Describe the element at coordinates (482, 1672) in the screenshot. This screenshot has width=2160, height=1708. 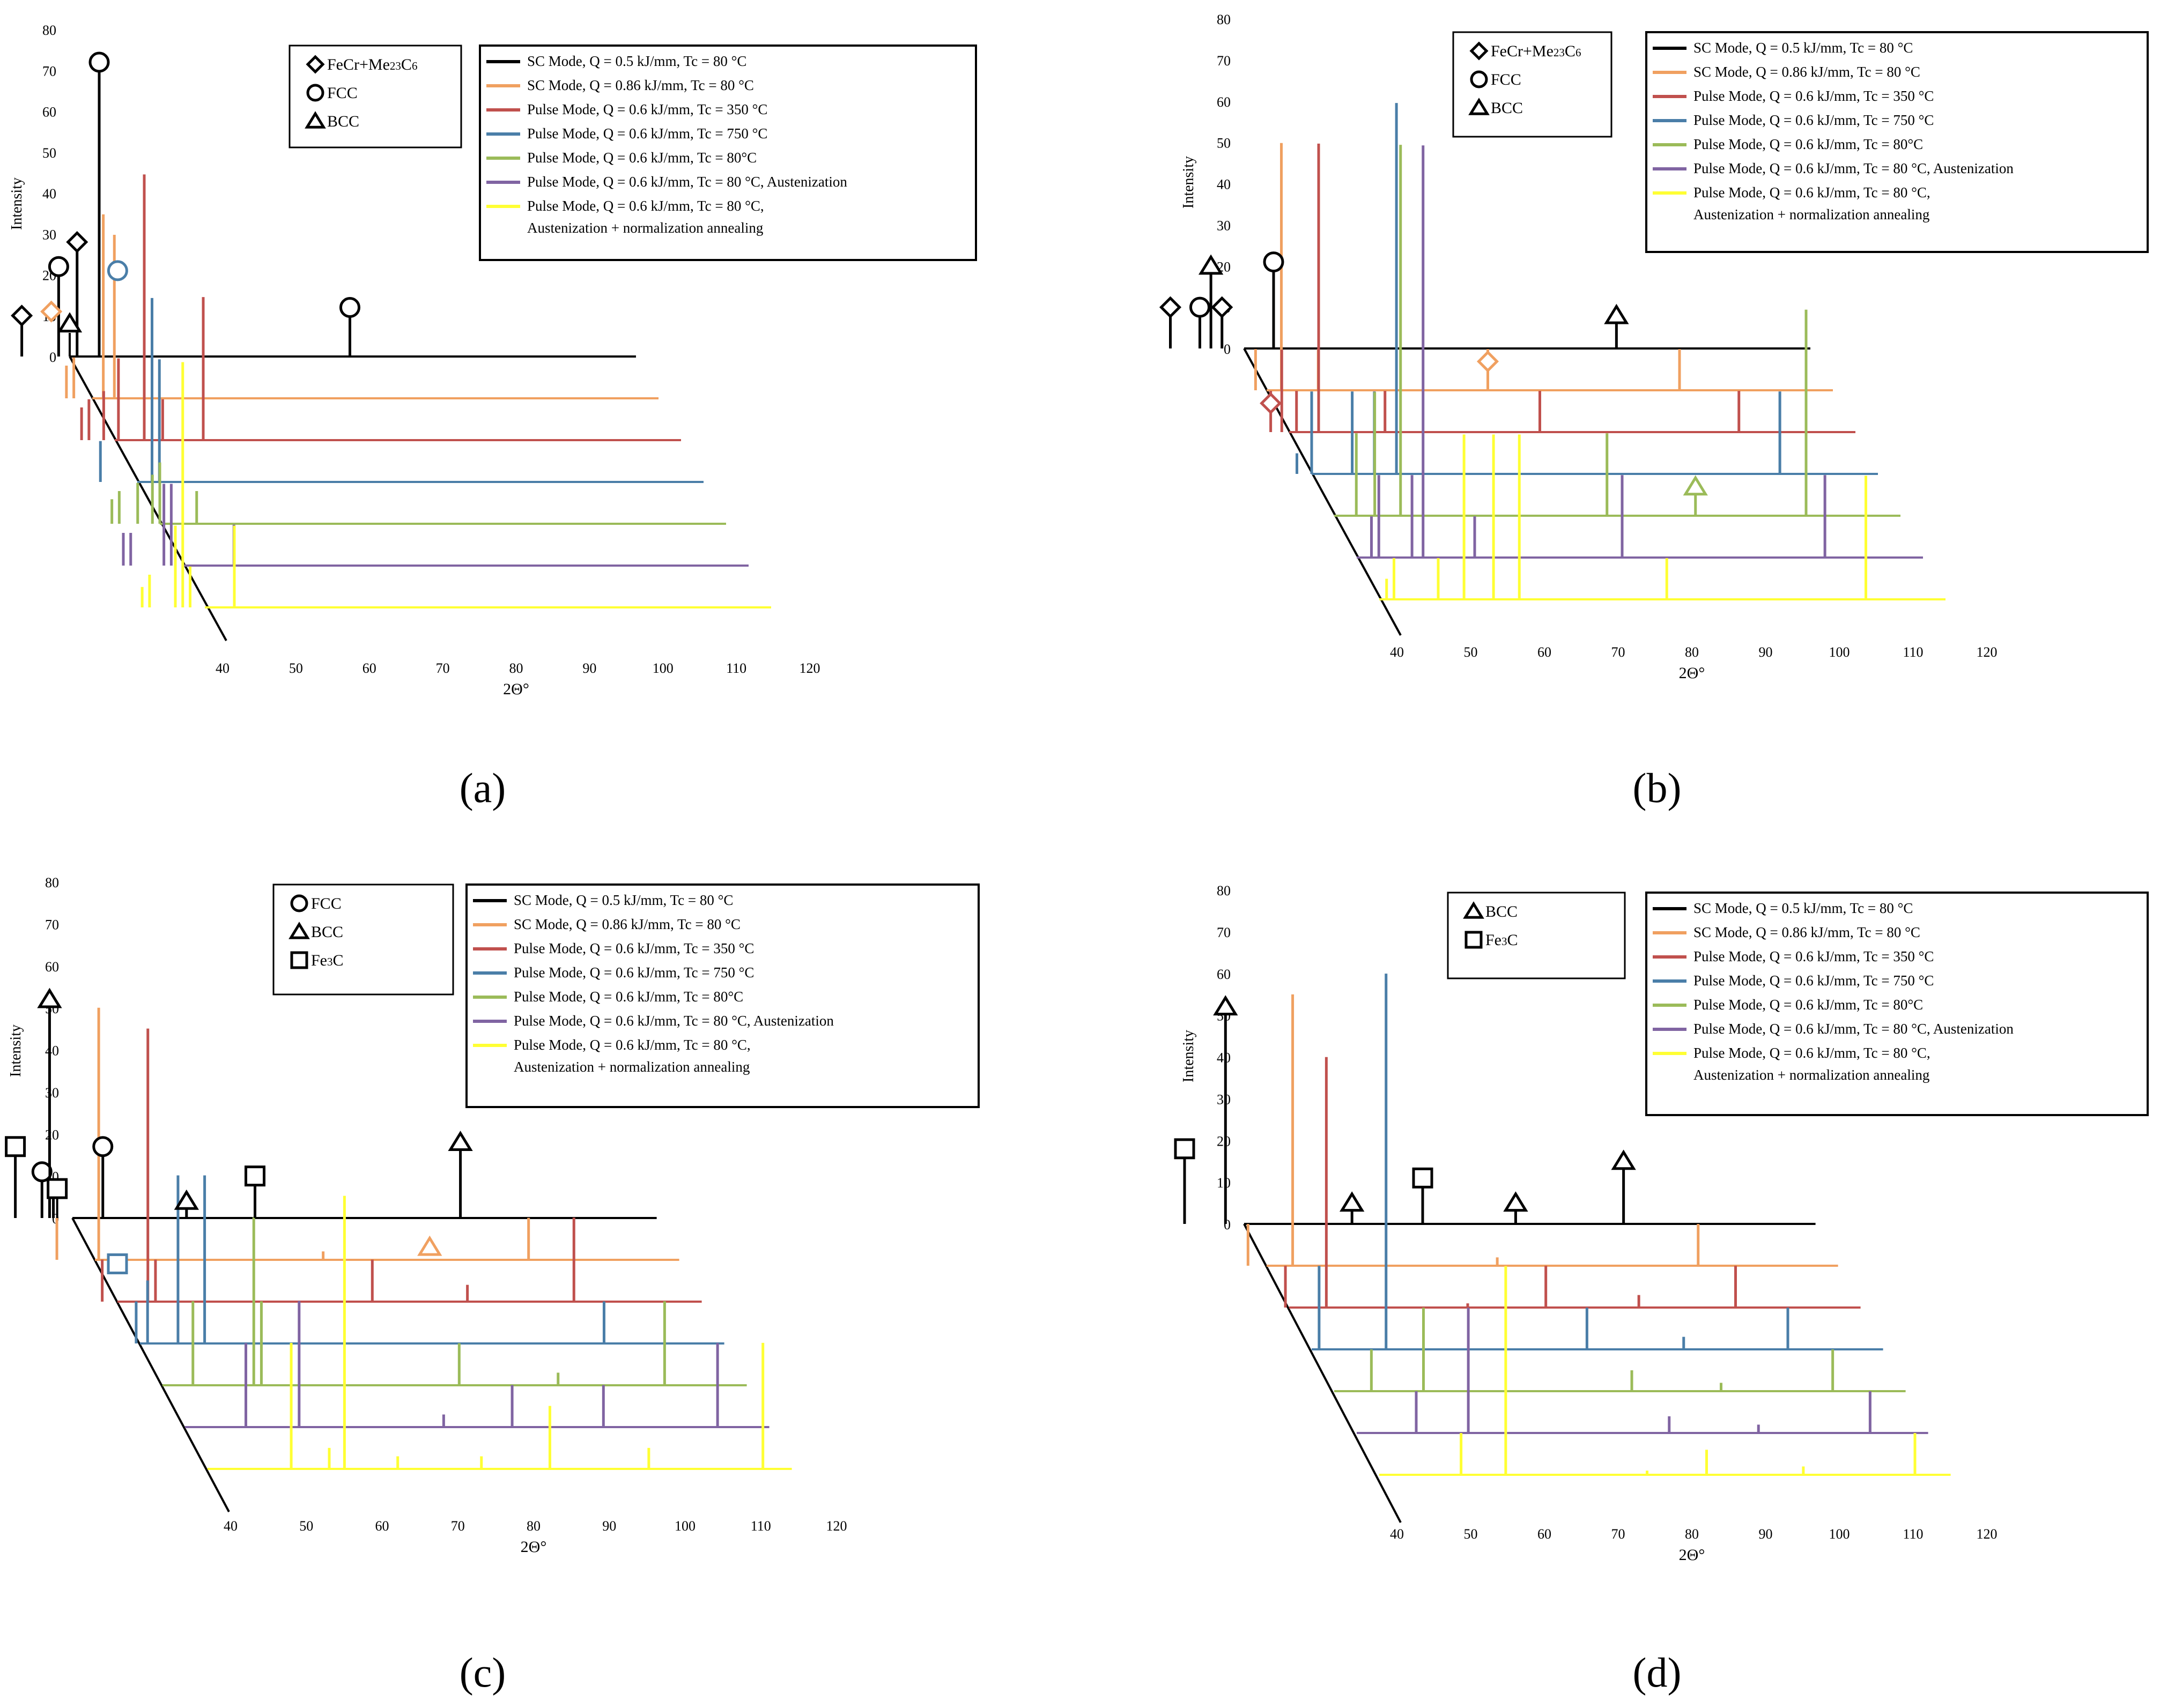
I see `panel-label-c: (c)` at that location.